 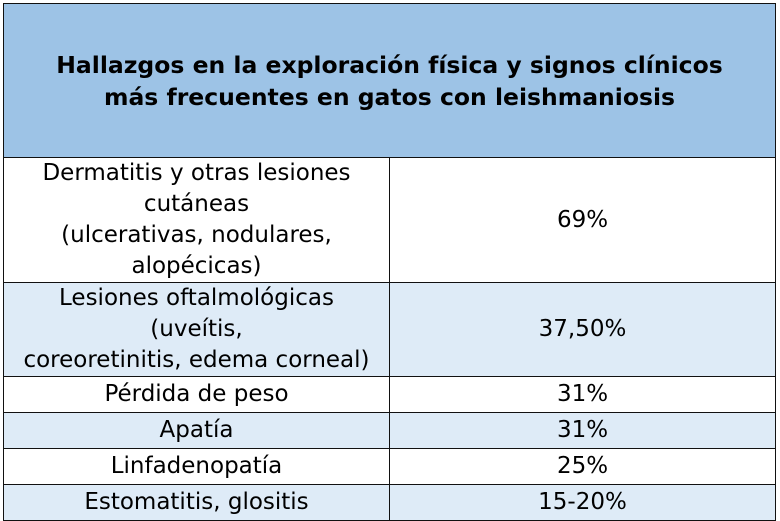 What do you see at coordinates (196, 360) in the screenshot?
I see `finding-text-line-2: coreoretinitis, edema corneal)` at bounding box center [196, 360].